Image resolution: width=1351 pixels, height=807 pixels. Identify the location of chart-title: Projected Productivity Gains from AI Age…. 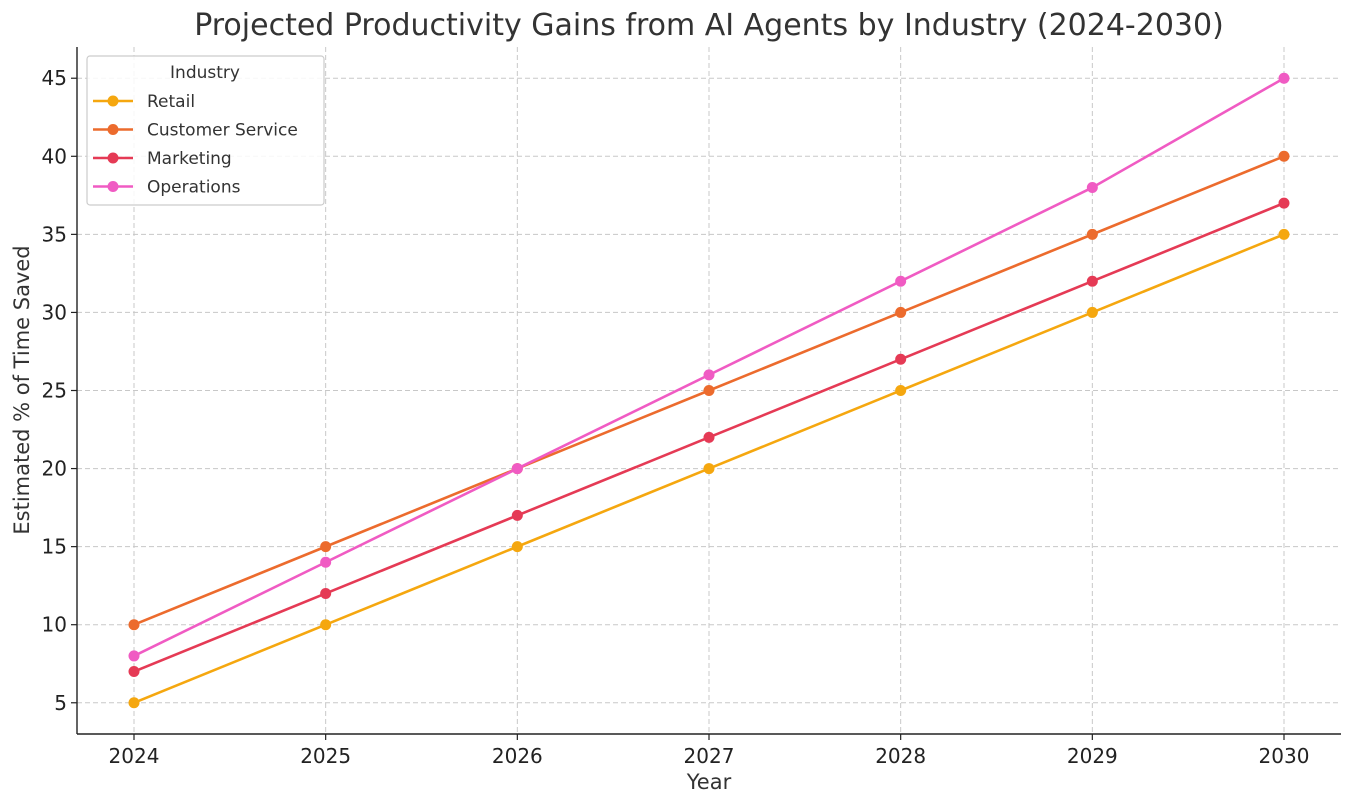
(709, 25).